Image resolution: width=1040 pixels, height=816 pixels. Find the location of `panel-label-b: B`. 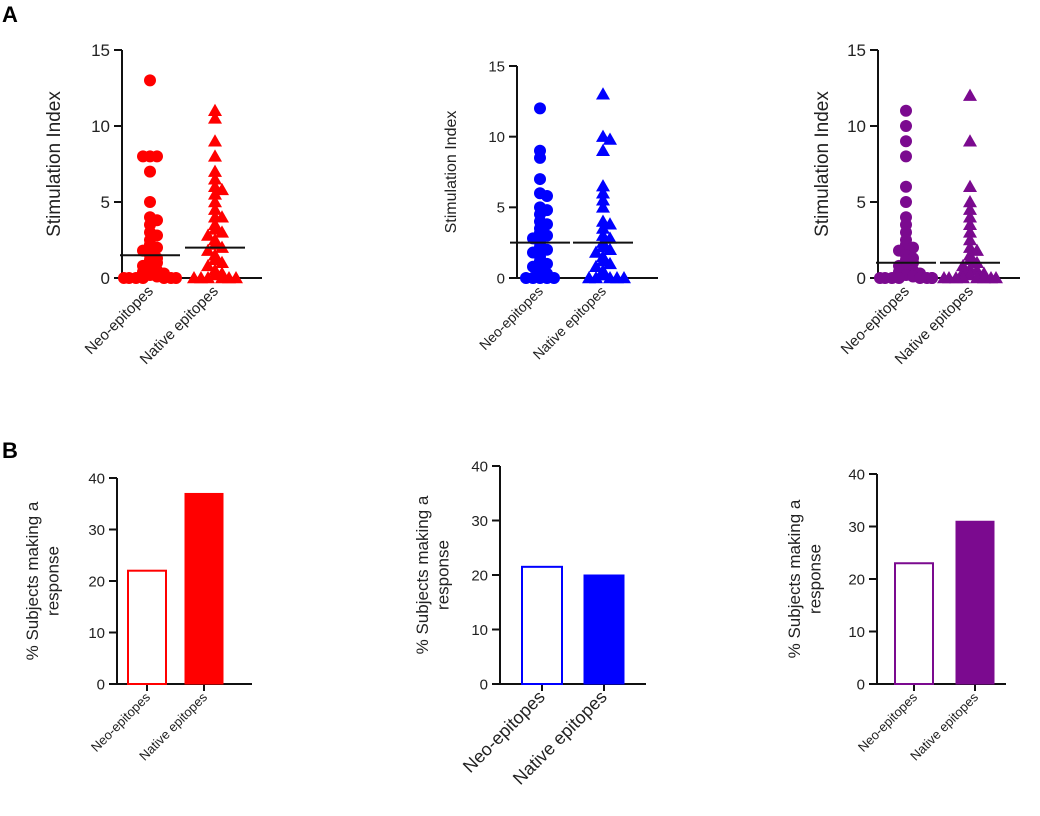

panel-label-b: B is located at coordinates (10, 450).